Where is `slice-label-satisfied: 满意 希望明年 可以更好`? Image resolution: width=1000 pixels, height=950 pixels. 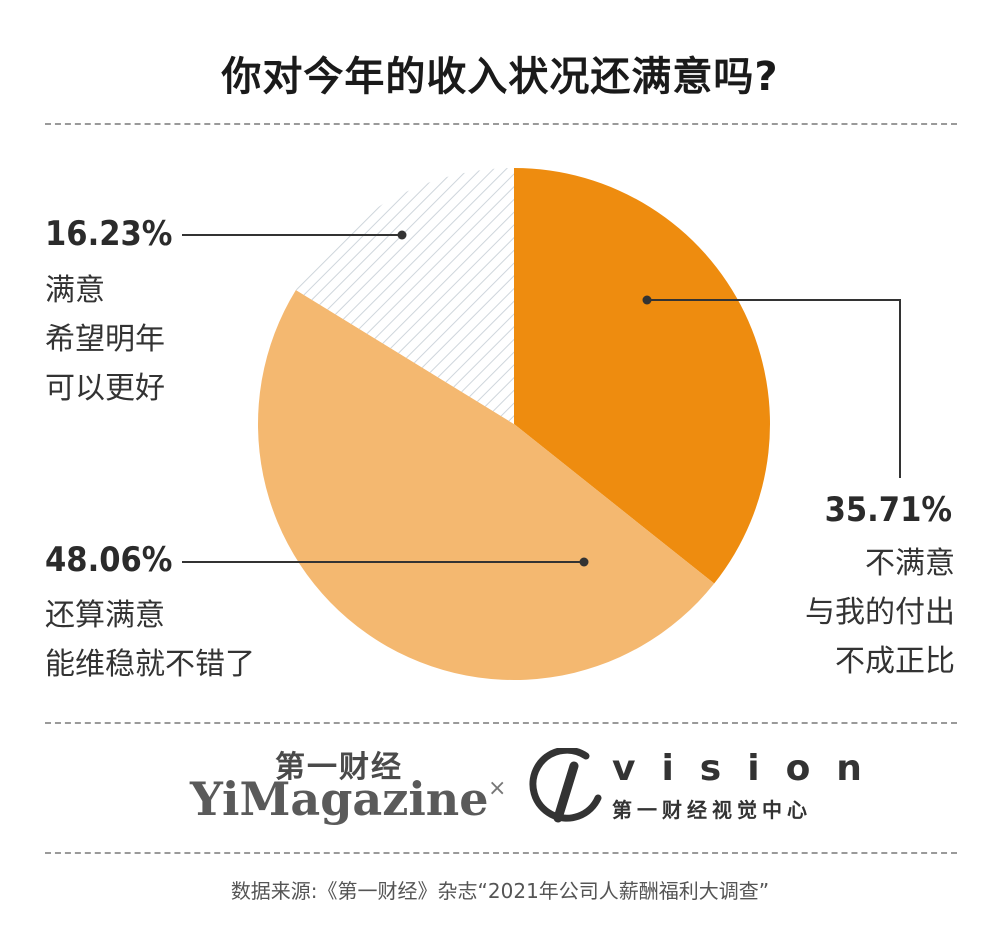 slice-label-satisfied: 满意 希望明年 可以更好 is located at coordinates (105, 339).